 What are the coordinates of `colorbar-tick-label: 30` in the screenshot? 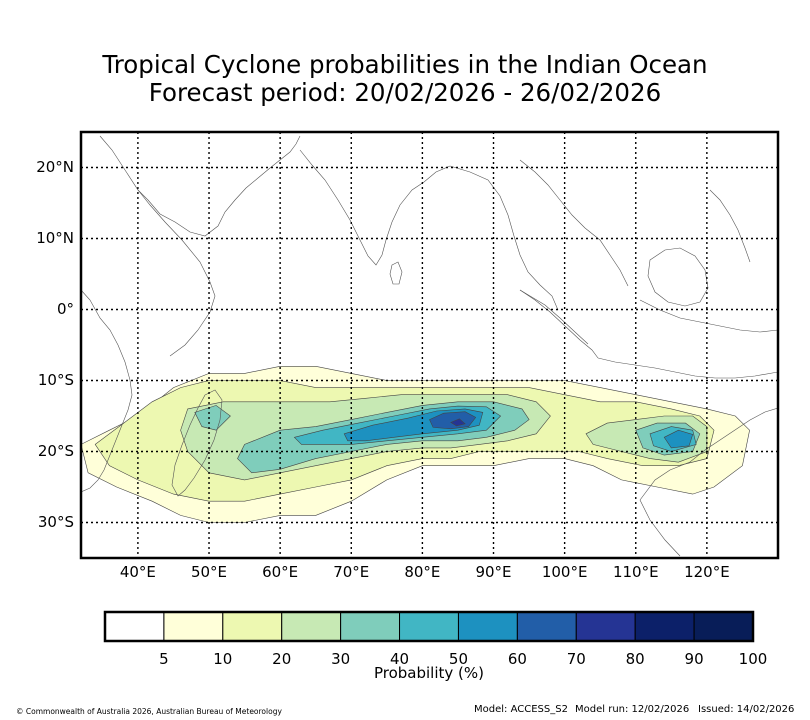 It's located at (341, 659).